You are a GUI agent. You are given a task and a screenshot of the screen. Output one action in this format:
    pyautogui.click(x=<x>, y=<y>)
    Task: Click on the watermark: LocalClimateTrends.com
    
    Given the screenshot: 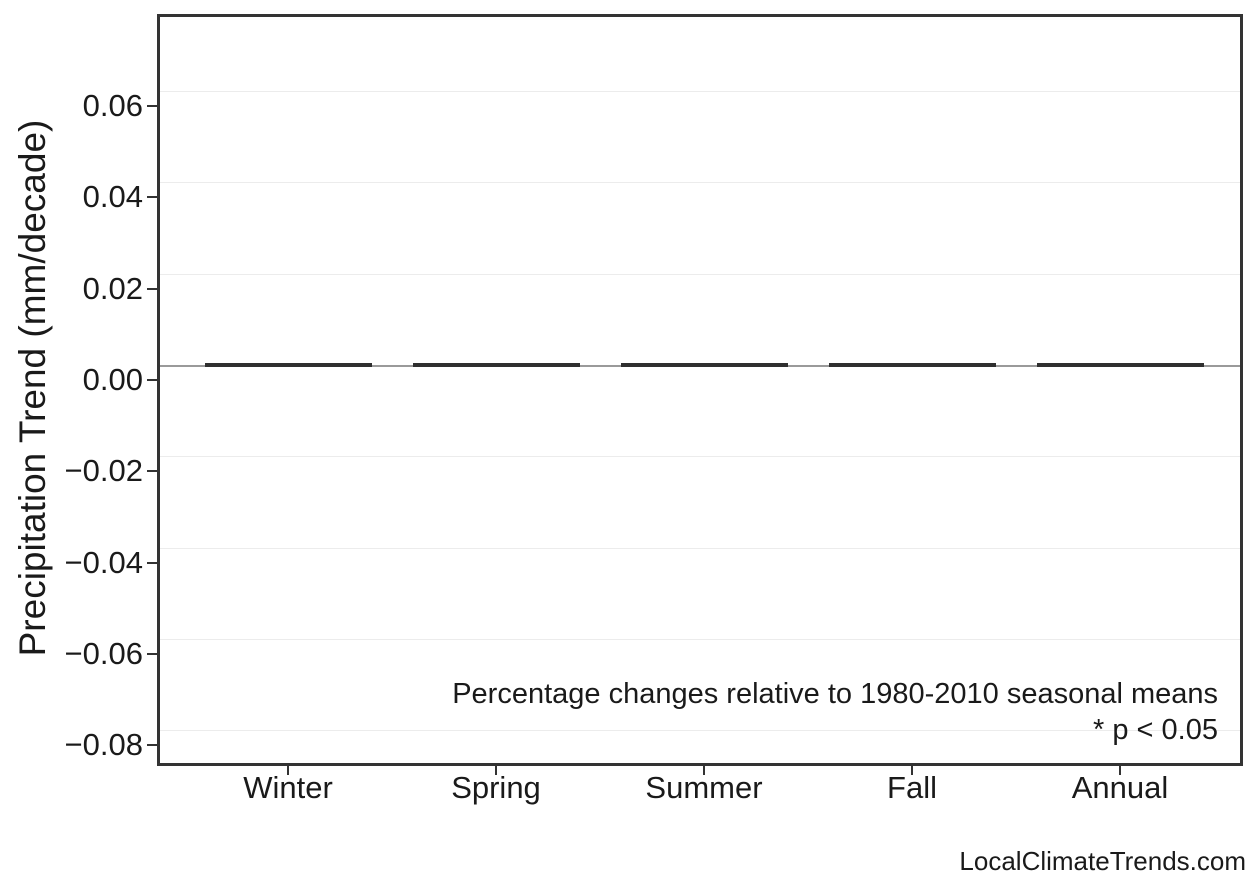 What is the action you would take?
    pyautogui.click(x=1102, y=861)
    